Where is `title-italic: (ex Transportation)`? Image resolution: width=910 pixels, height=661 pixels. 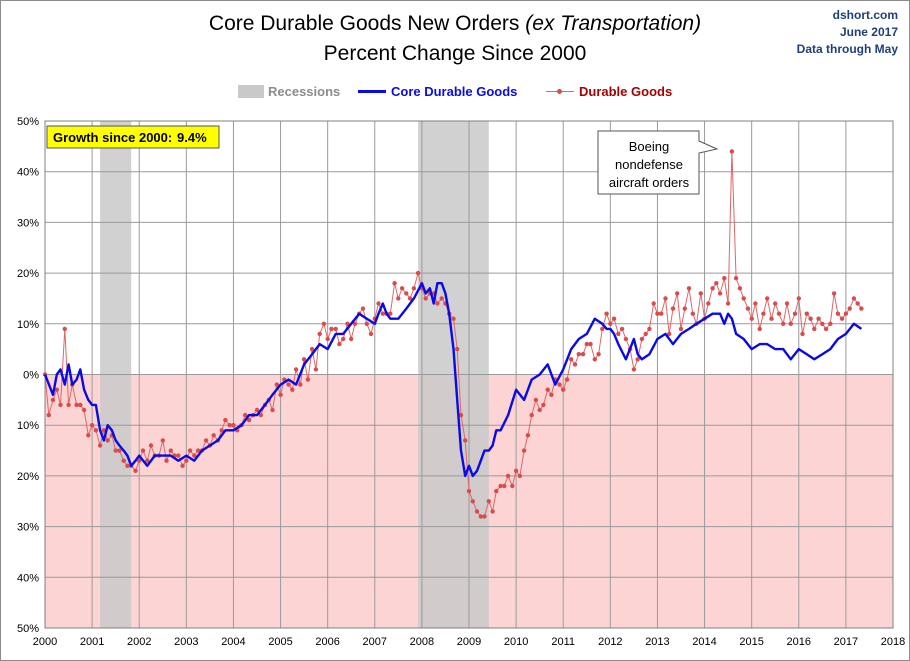 title-italic: (ex Transportation) is located at coordinates (613, 23).